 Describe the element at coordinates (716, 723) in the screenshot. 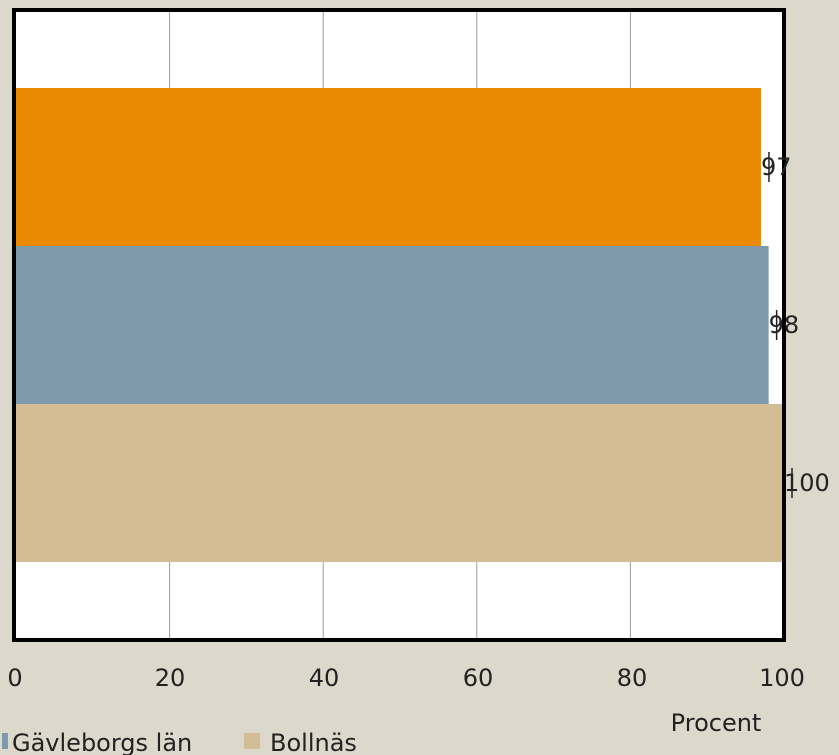

I see `x-axis-title: Procent` at that location.